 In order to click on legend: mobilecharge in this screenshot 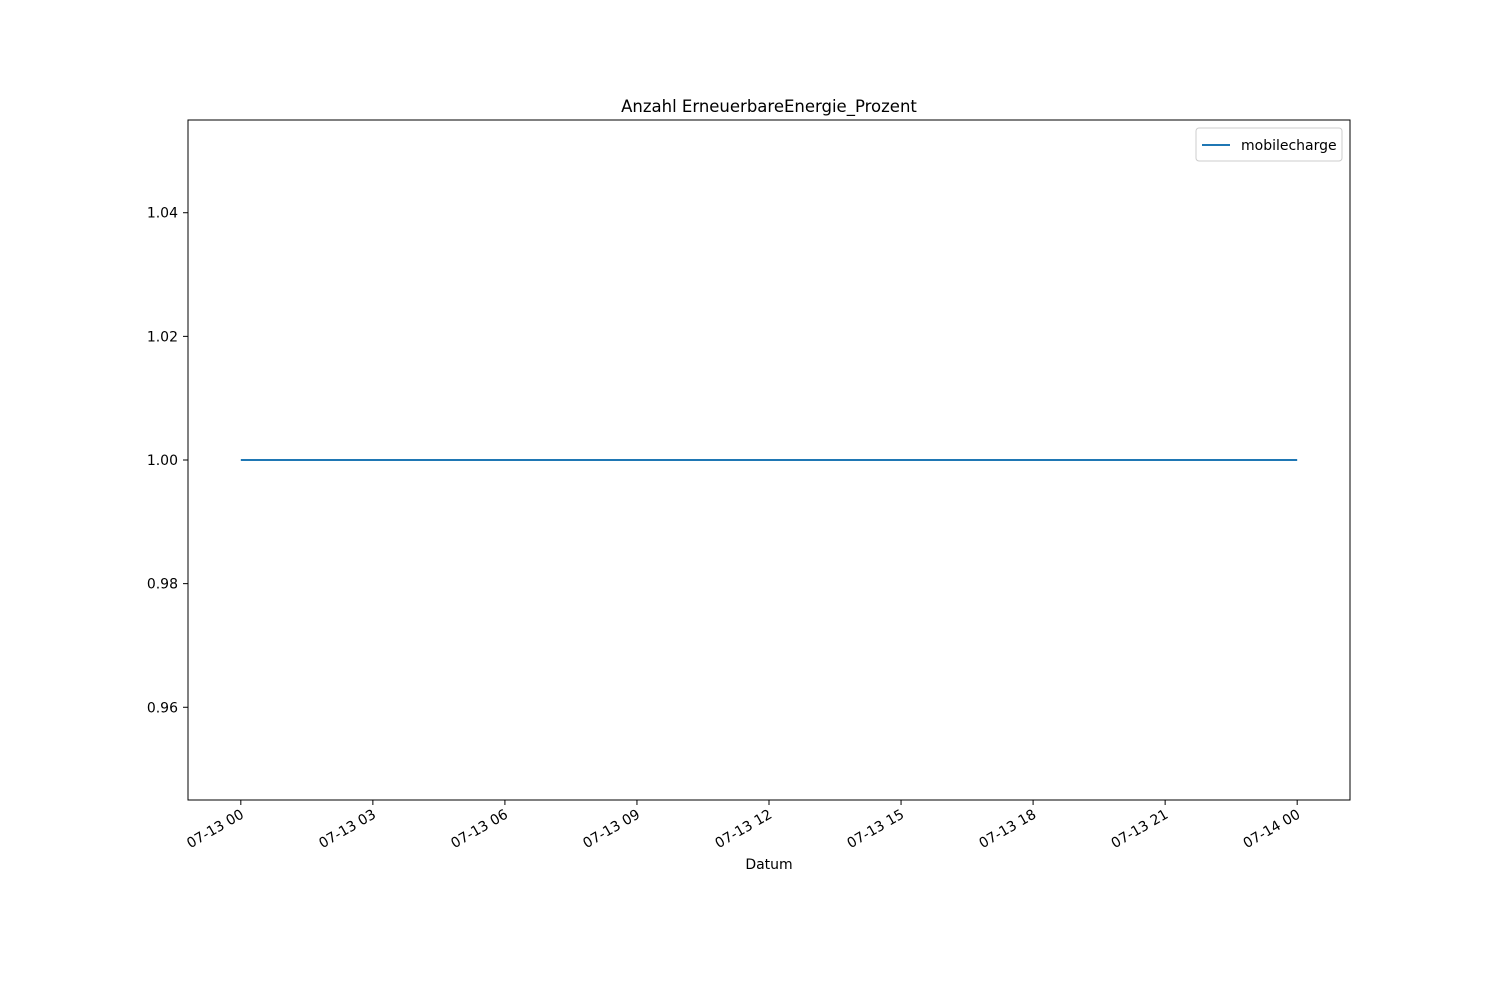, I will do `click(1269, 144)`.